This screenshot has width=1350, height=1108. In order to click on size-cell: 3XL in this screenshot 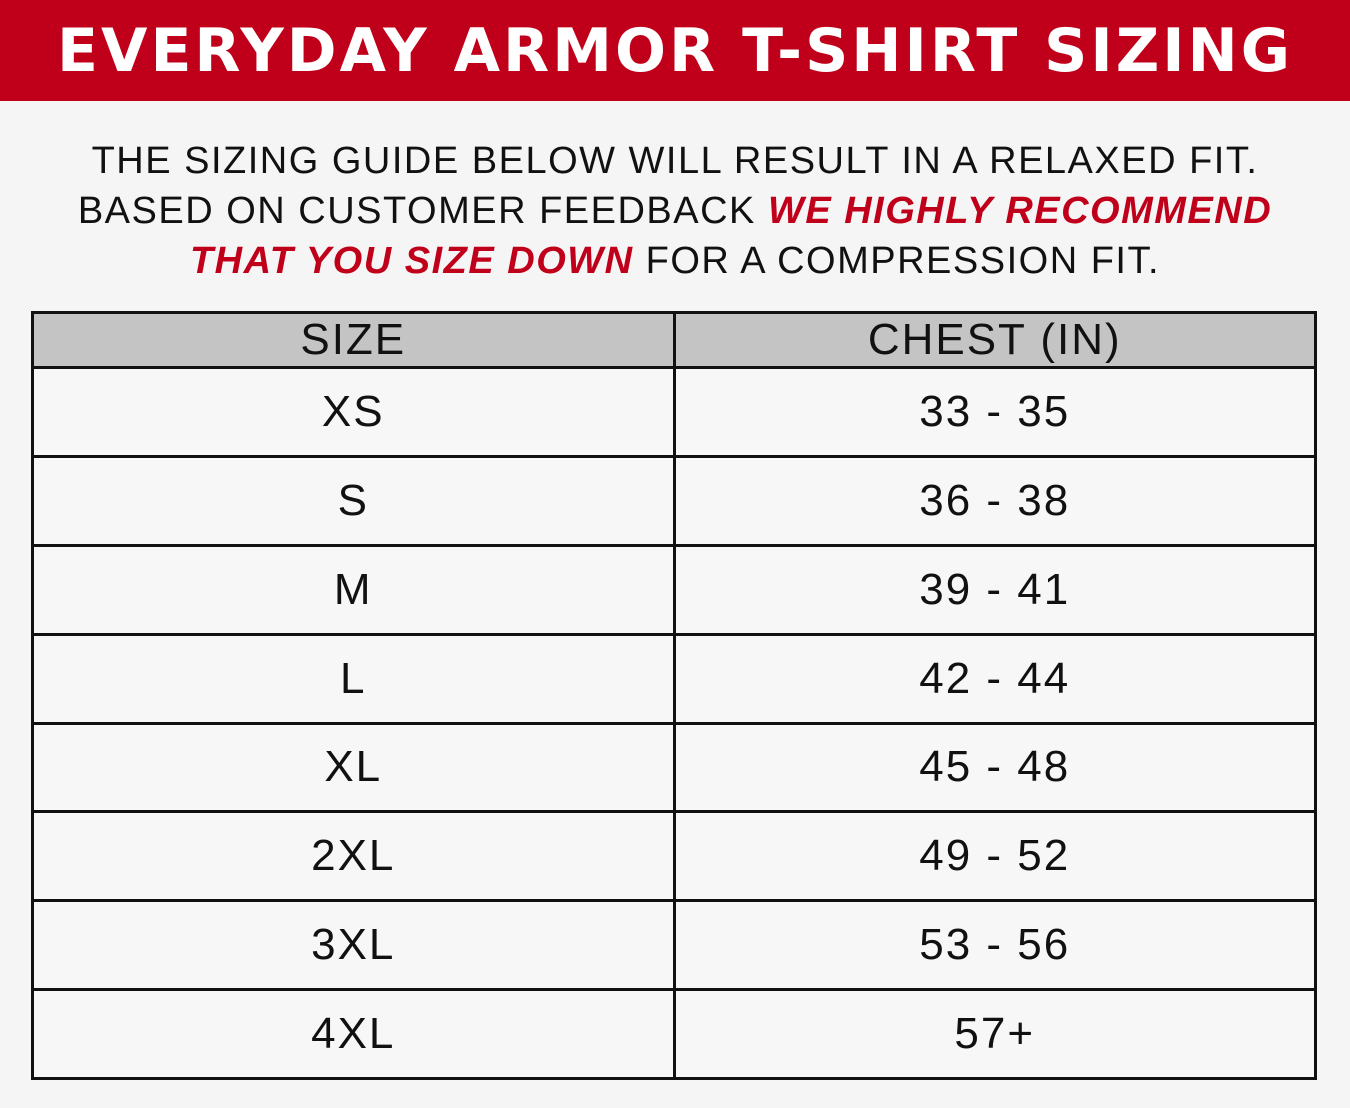, I will do `click(353, 945)`.